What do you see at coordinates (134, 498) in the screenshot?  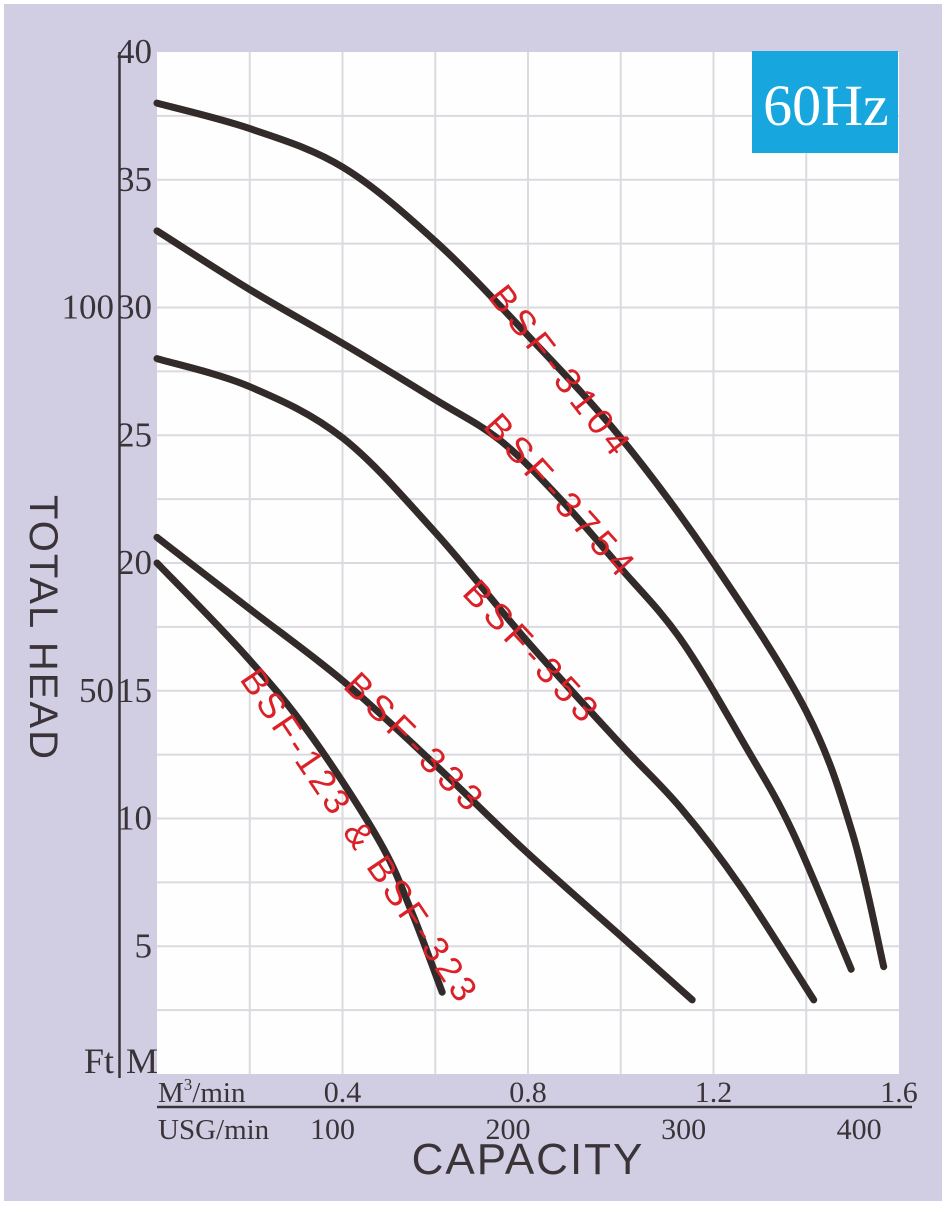 I see `m-tick-labels: 40 35 30 25 20 15 10 5` at bounding box center [134, 498].